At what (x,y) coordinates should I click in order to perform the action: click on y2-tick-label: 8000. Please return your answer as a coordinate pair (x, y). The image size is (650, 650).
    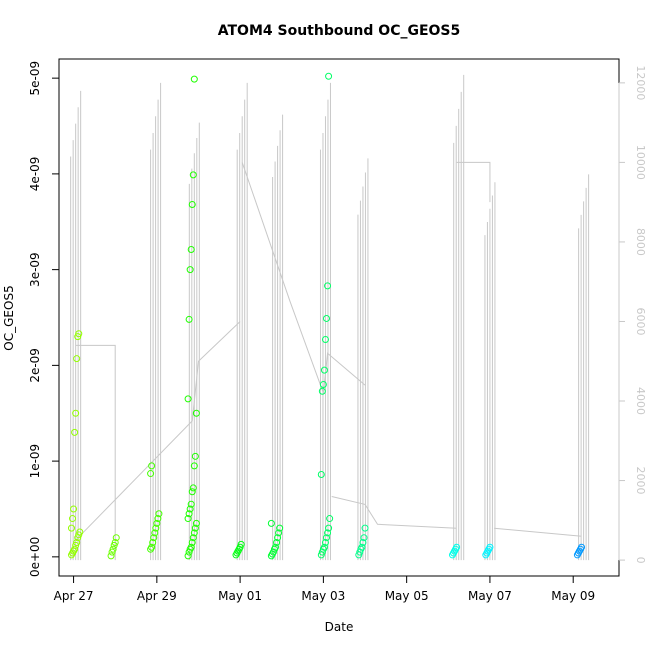
    Looking at the image, I should click on (640, 242).